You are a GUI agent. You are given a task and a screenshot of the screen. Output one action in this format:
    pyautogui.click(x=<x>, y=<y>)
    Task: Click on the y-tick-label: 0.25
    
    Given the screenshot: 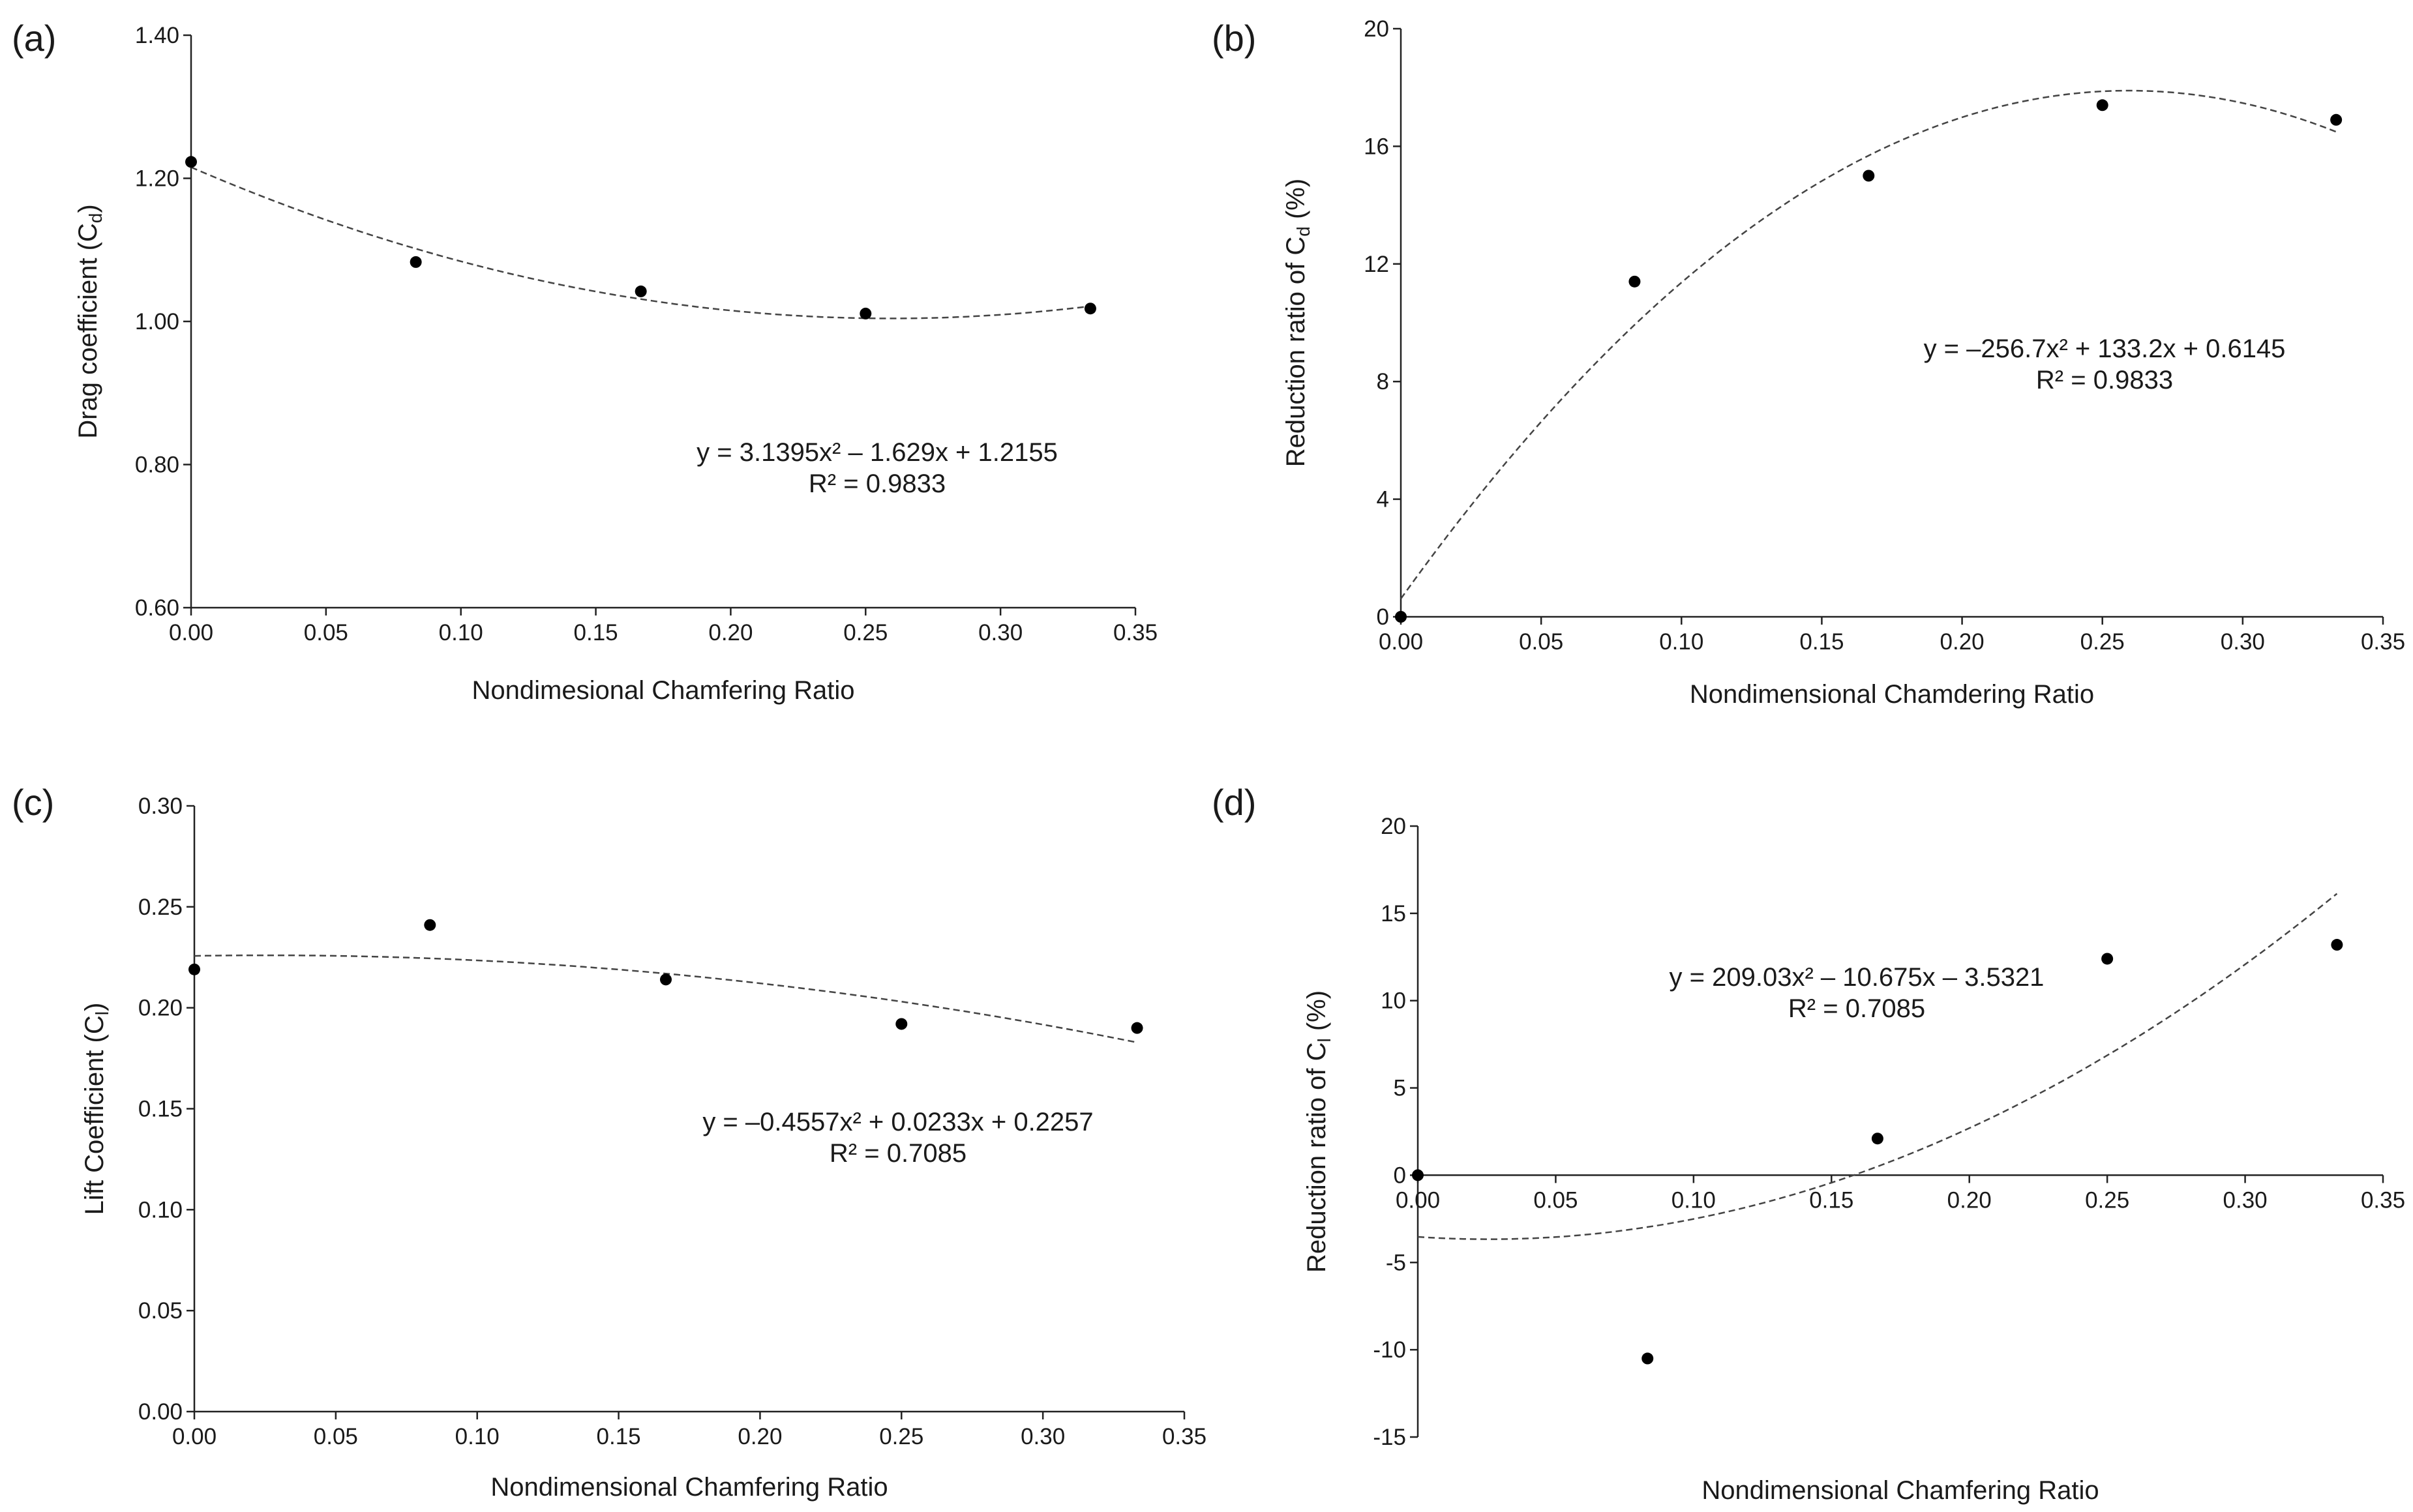 What is the action you would take?
    pyautogui.click(x=160, y=907)
    